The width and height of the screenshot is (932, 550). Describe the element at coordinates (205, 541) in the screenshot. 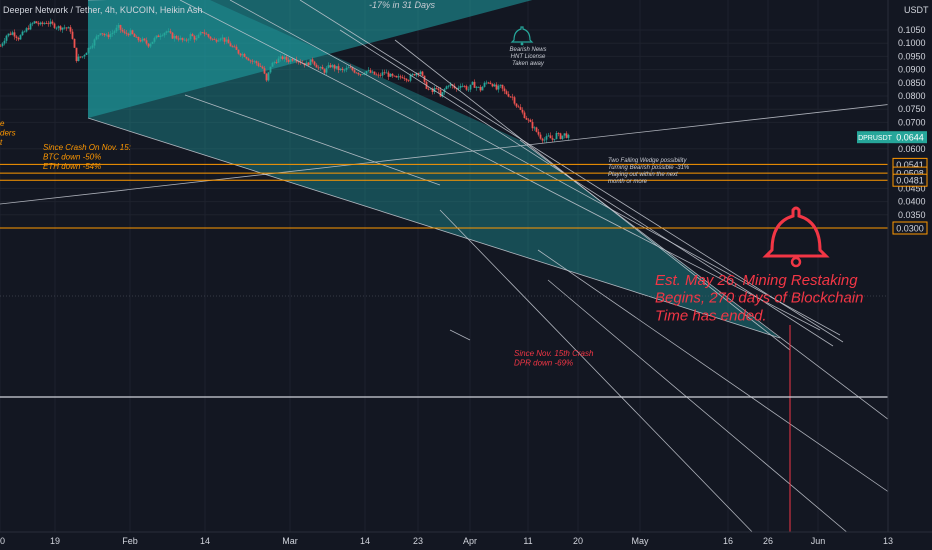

I see `x-tick-label: 14` at that location.